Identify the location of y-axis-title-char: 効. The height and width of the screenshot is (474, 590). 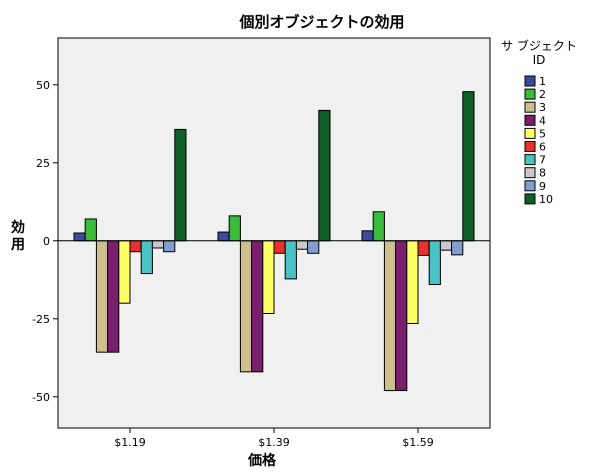
(18, 227).